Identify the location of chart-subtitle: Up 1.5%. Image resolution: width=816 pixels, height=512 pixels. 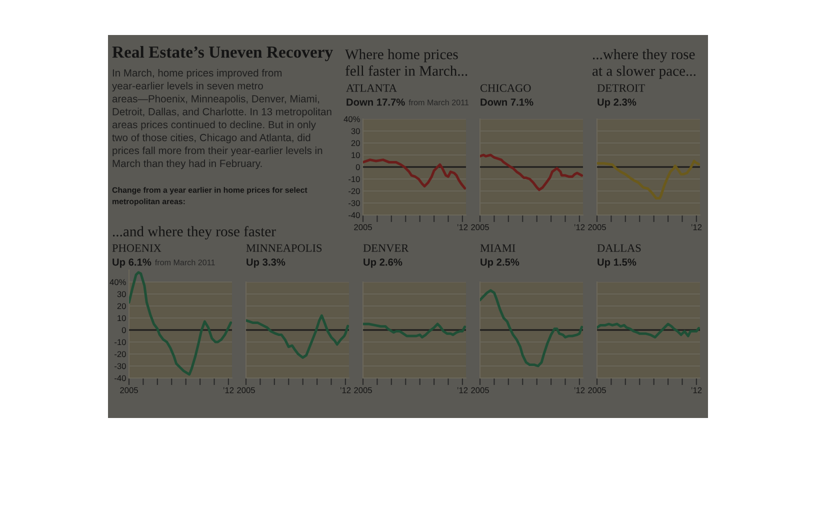
(617, 263).